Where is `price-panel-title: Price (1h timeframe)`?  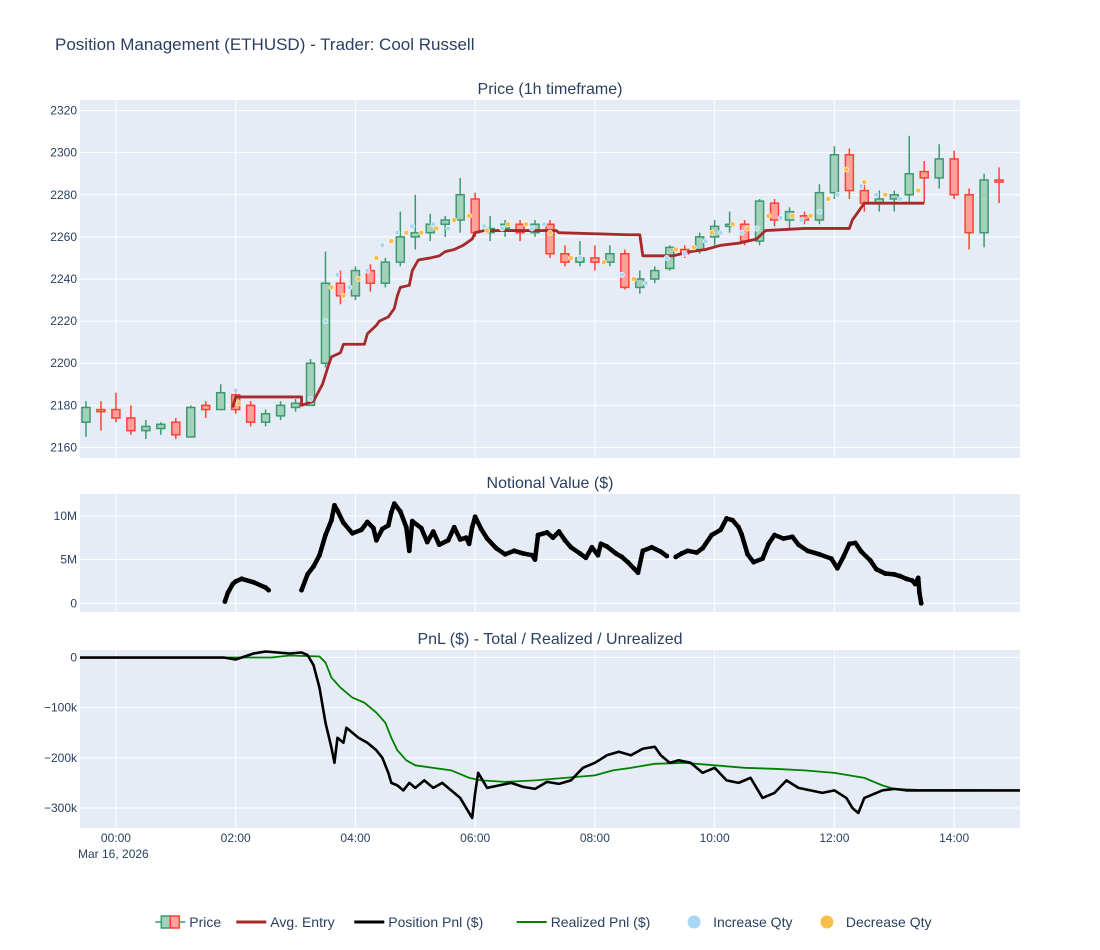
price-panel-title: Price (1h timeframe) is located at coordinates (550, 89).